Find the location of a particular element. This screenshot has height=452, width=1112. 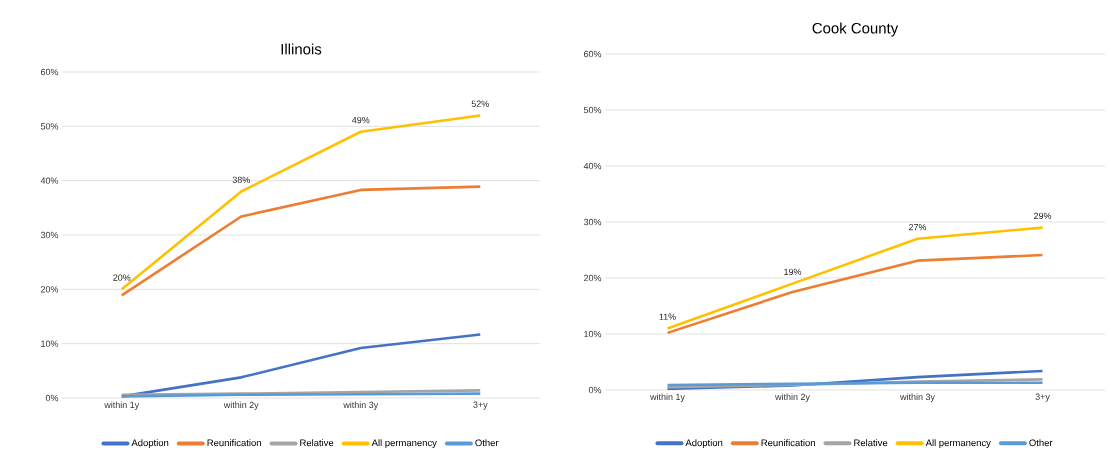

data-label: 19% is located at coordinates (793, 272).